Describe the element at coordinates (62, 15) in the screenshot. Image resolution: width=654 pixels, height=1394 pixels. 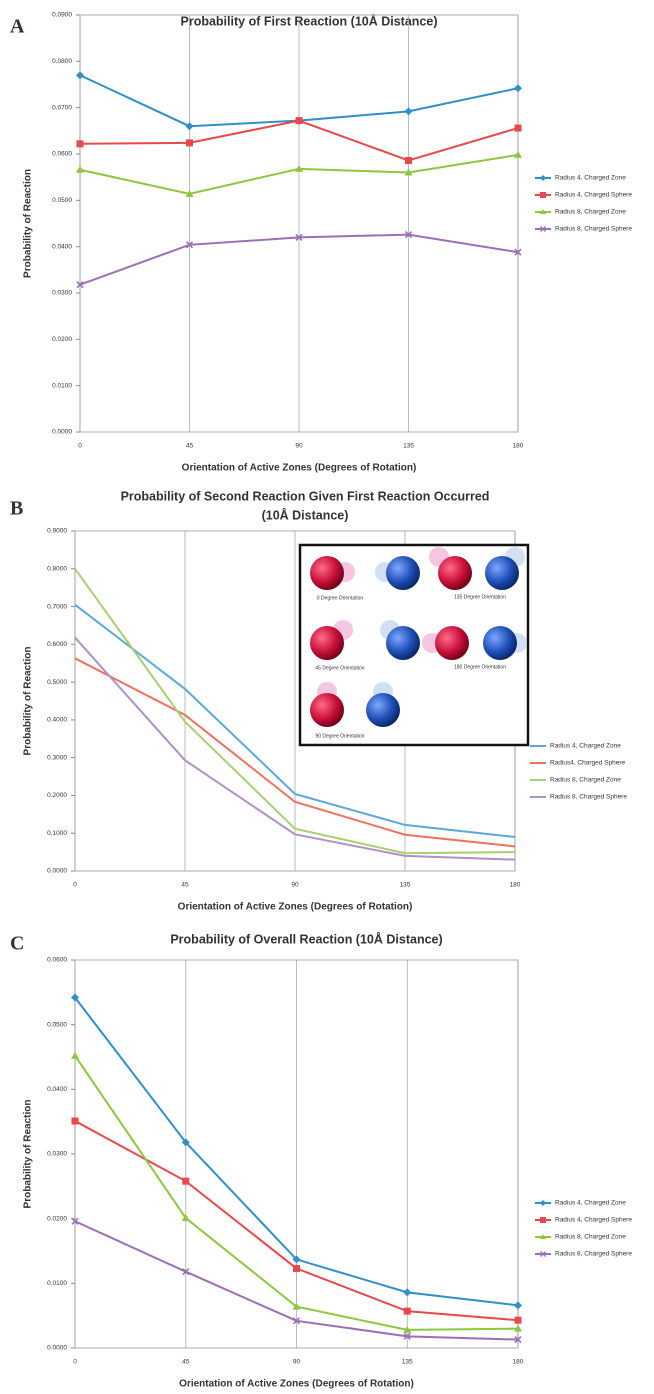
I see `y-tick-label: 0.0900` at that location.